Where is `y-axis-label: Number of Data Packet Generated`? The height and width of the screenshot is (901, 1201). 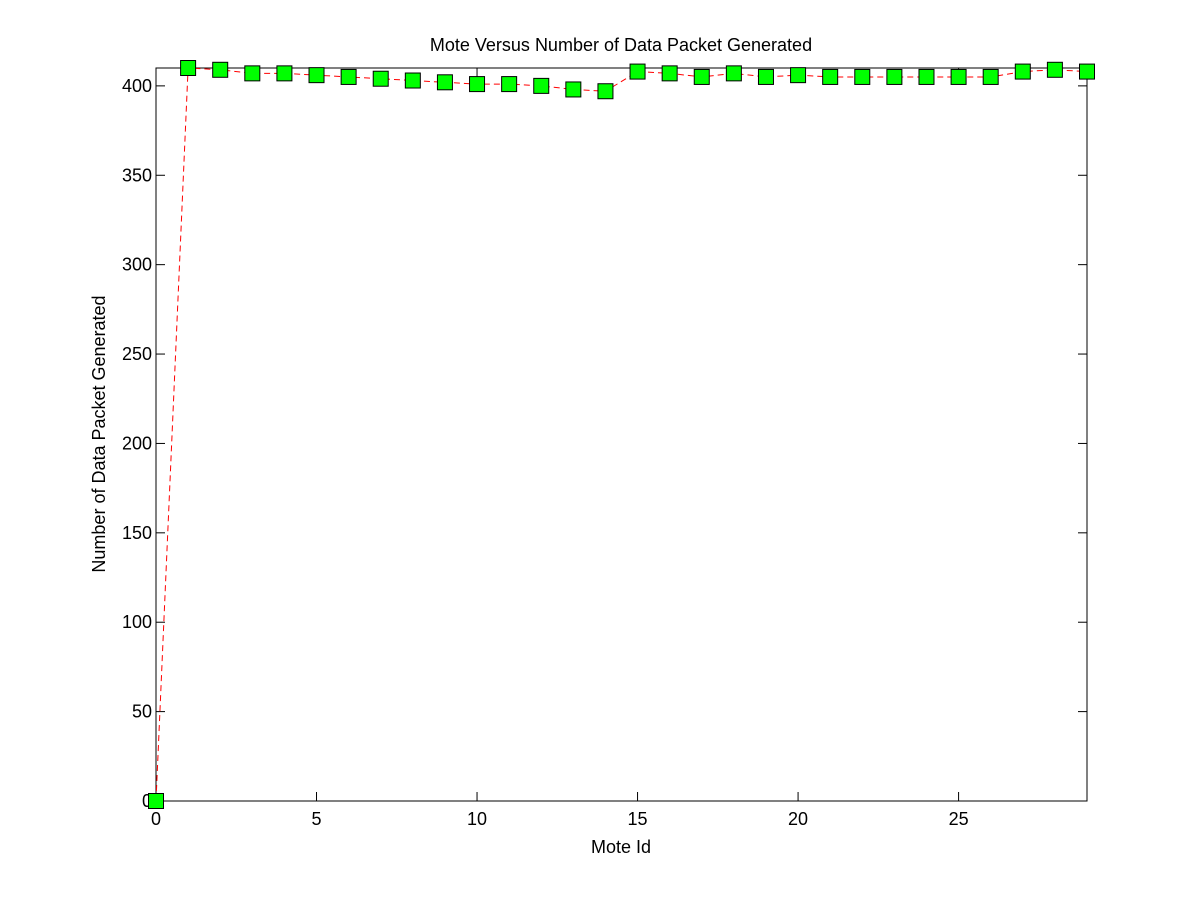
y-axis-label: Number of Data Packet Generated is located at coordinates (99, 433).